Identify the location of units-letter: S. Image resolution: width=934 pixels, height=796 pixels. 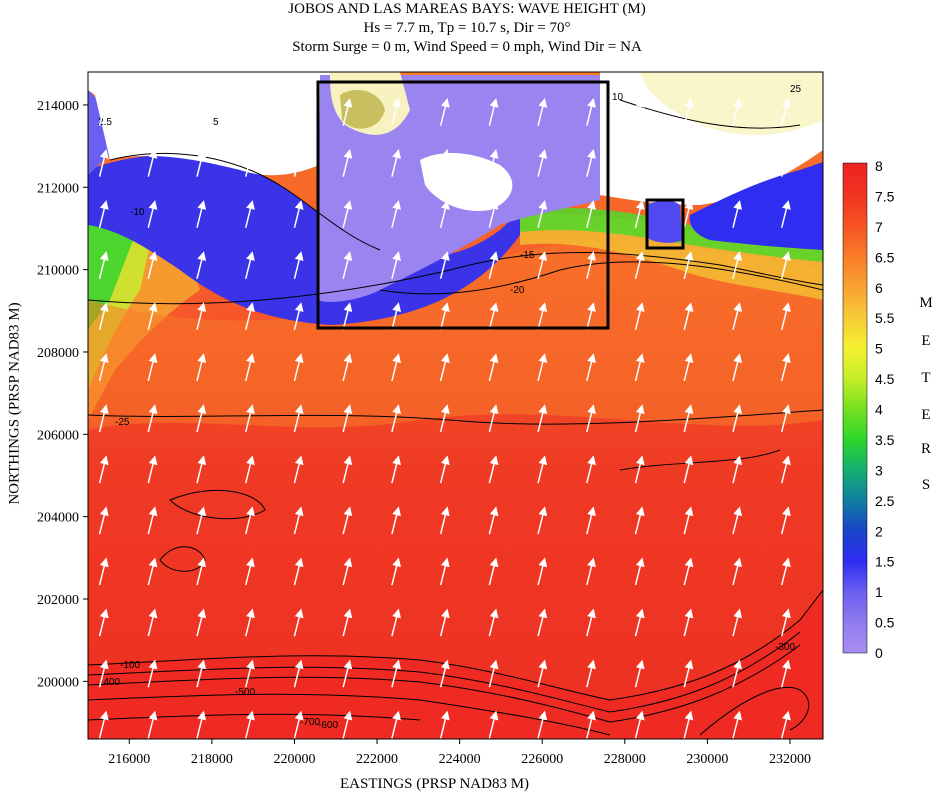
(926, 485).